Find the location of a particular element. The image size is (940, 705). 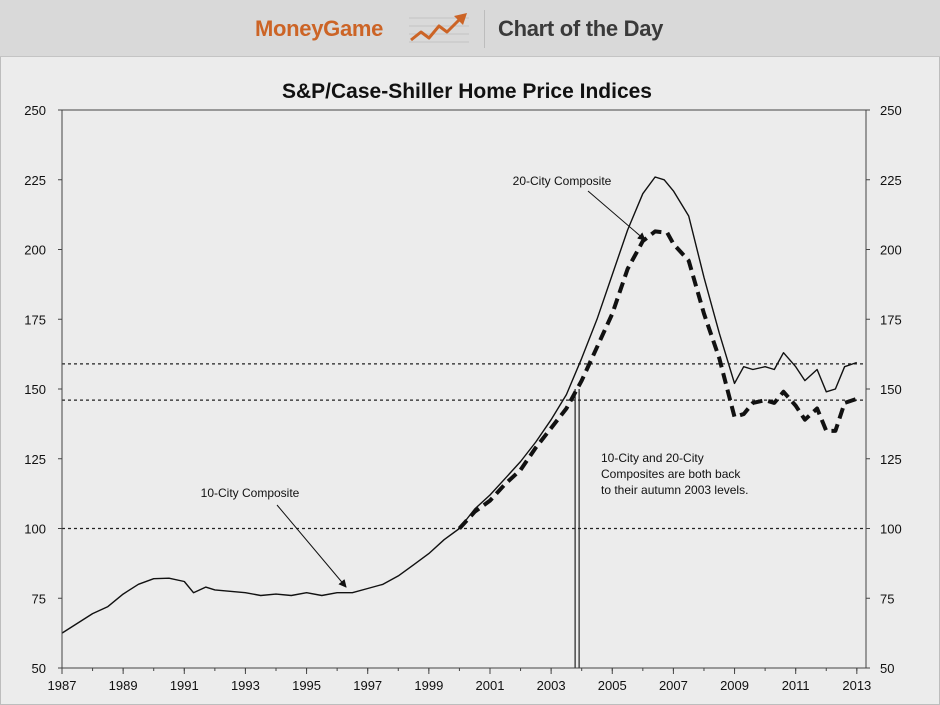

y-tick-label: 150 is located at coordinates (35, 389).